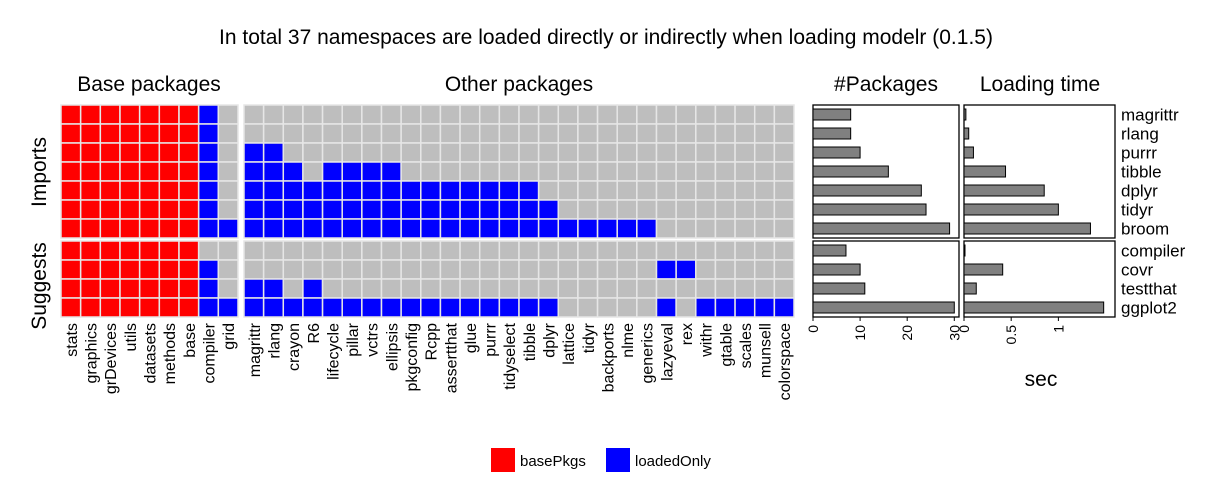  I want to click on base-cell-dplyr-base, so click(189, 190).